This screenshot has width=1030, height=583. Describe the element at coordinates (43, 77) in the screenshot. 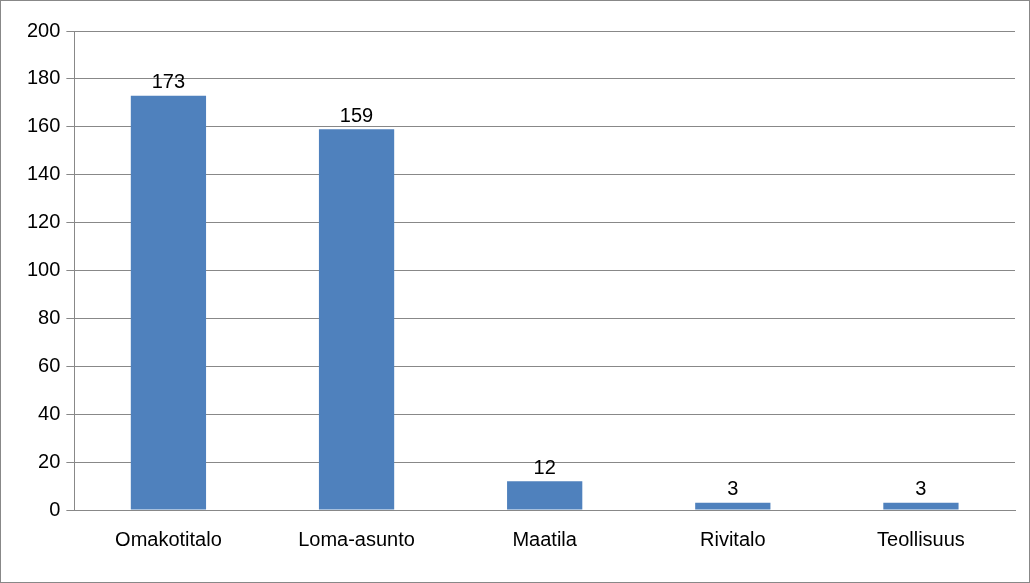

I see `y-tick-label: 180` at that location.